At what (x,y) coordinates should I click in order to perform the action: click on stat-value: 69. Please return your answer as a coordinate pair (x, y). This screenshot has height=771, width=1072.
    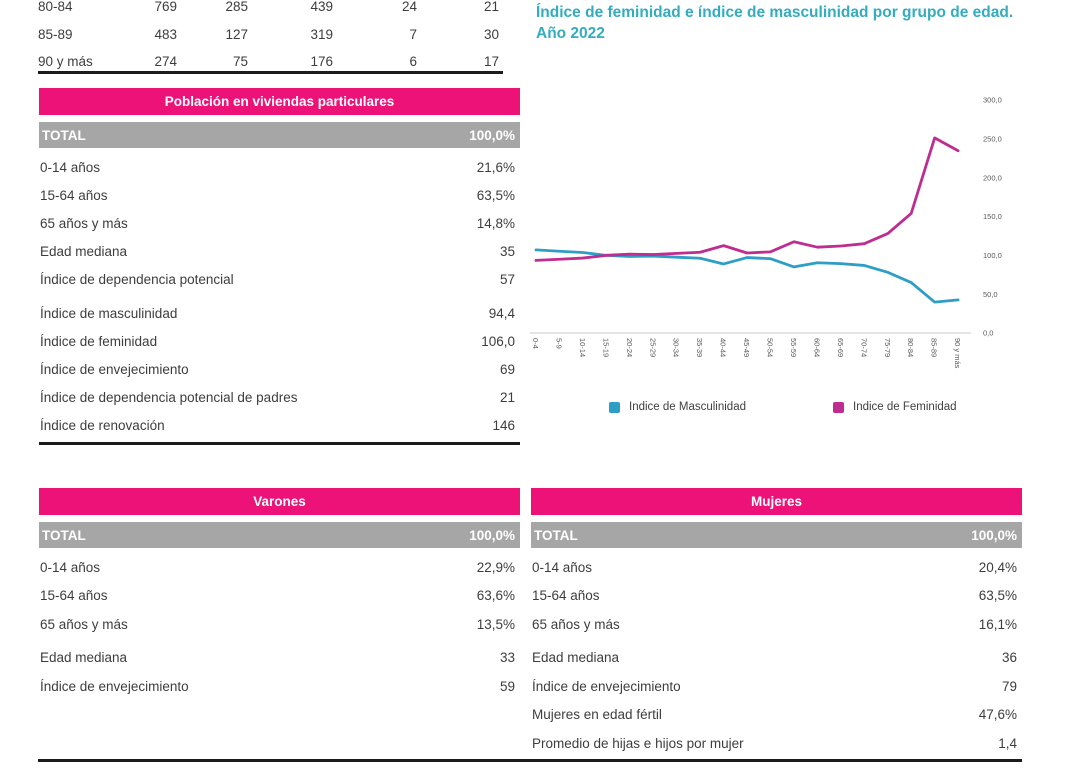
    Looking at the image, I should click on (507, 369).